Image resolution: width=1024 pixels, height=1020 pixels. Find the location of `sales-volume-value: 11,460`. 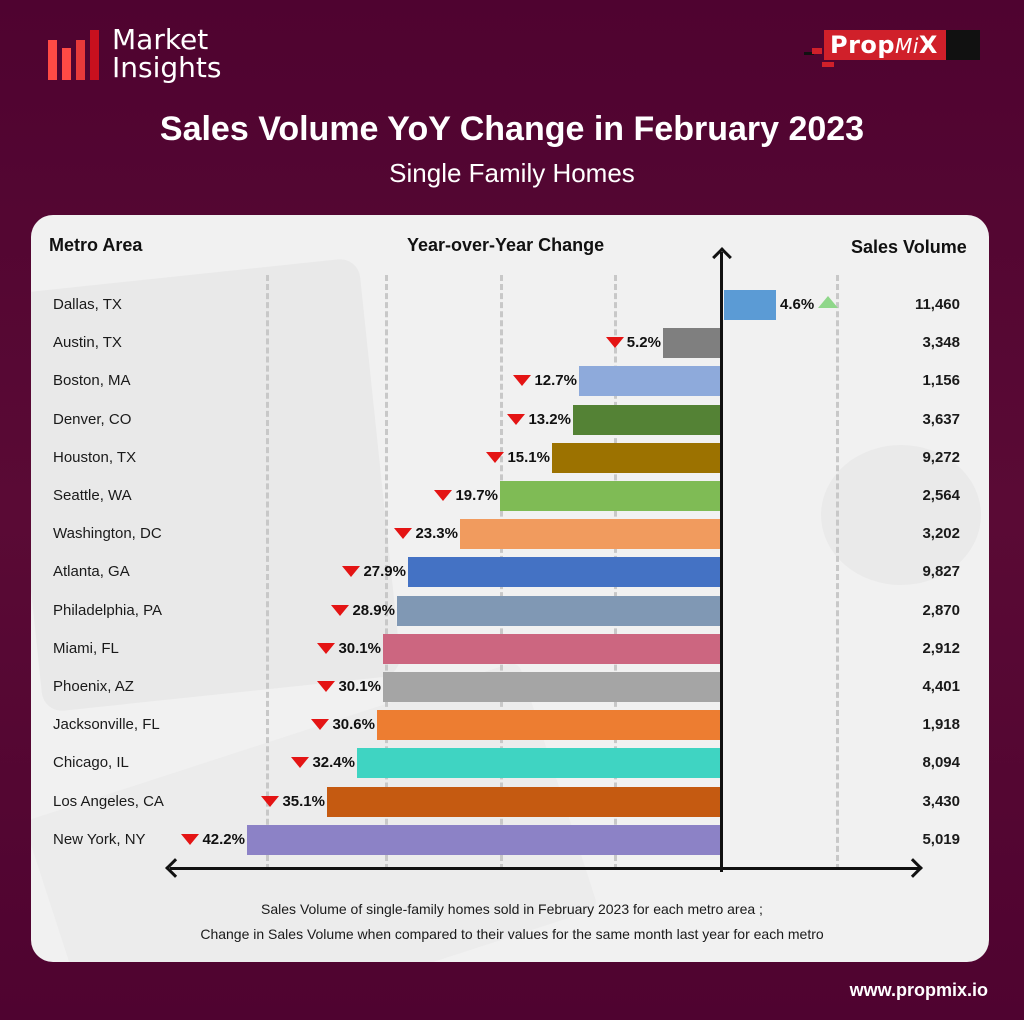

sales-volume-value: 11,460 is located at coordinates (937, 304).